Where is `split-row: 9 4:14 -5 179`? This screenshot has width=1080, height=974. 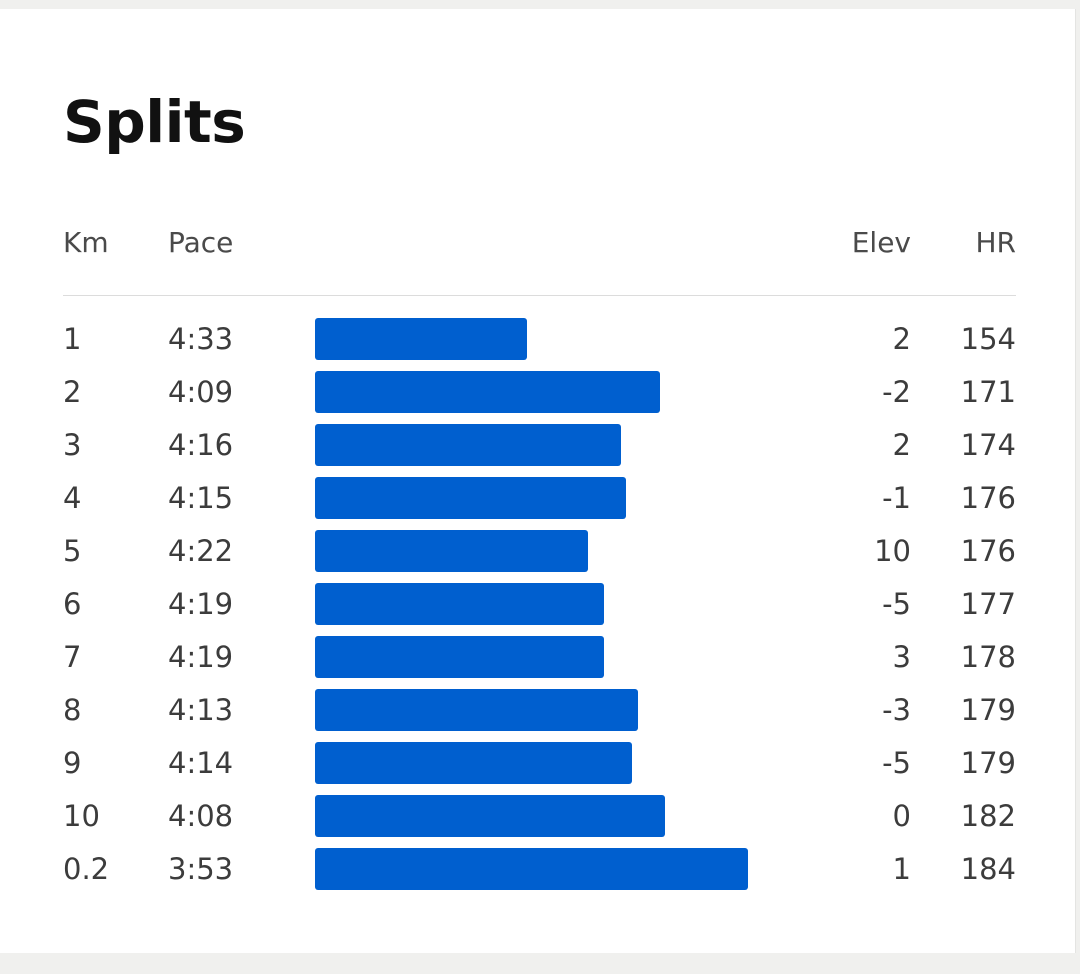 split-row: 9 4:14 -5 179 is located at coordinates (537, 763).